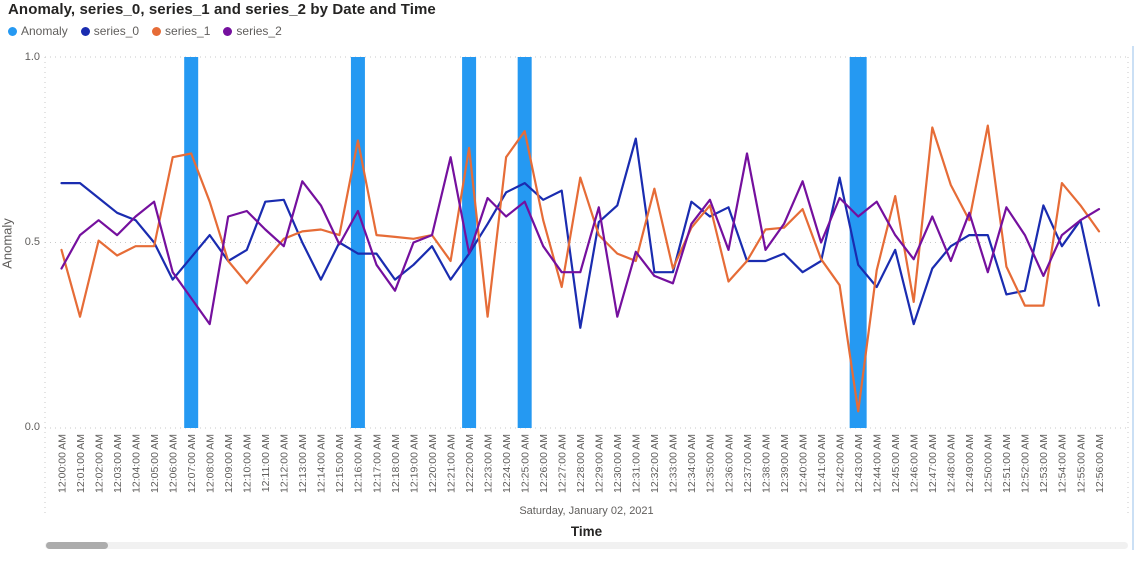 This screenshot has height=561, width=1135. Describe the element at coordinates (285, 463) in the screenshot. I see `x-tick-label: 12:12:00 AM` at that location.